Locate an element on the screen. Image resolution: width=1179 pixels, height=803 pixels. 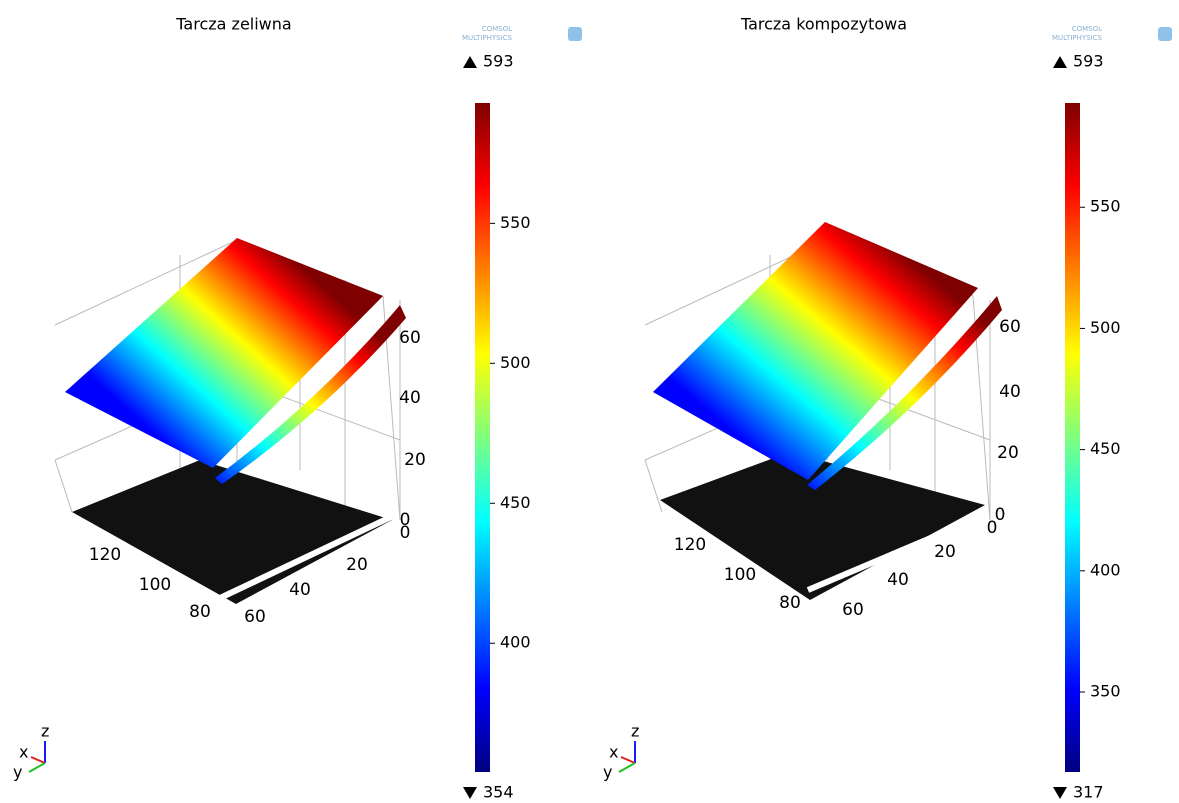
colorbar-min: 317 is located at coordinates (1088, 792).